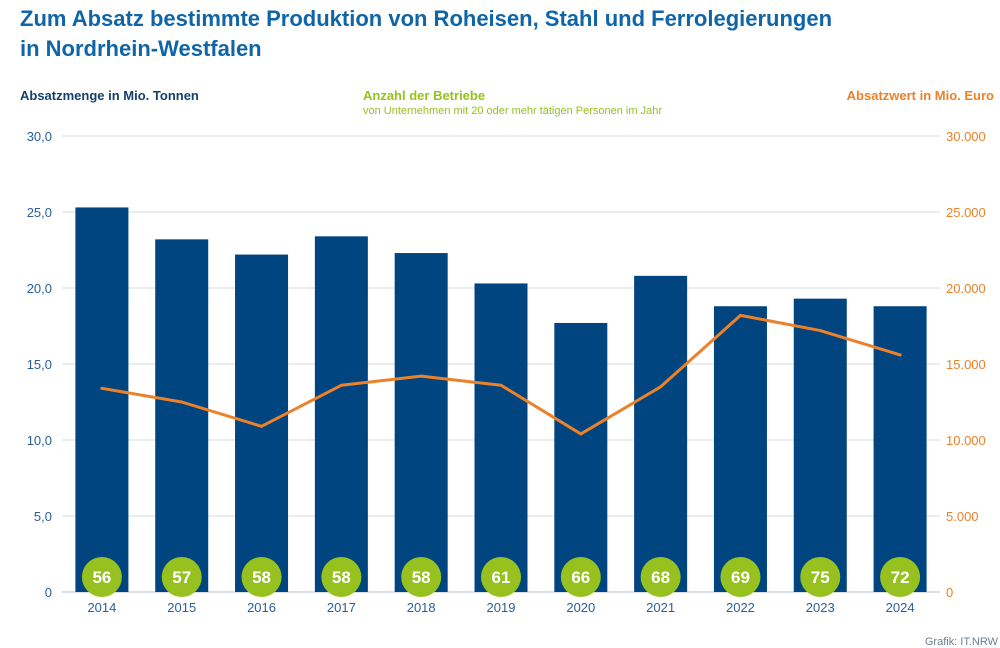 The image size is (1000, 648). Describe the element at coordinates (141, 48) in the screenshot. I see `chart-title-line2: in Nordrhein-Westfalen` at that location.